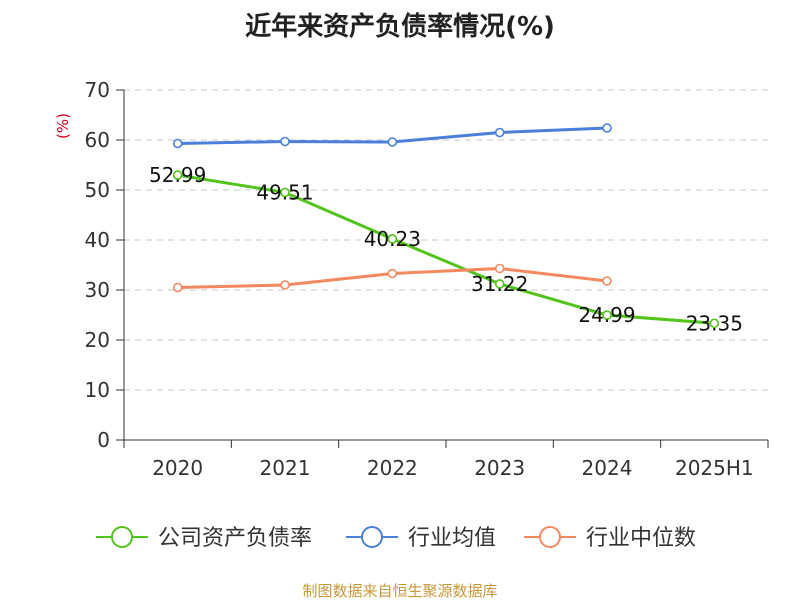  What do you see at coordinates (97, 90) in the screenshot?
I see `y-tick-label: 70` at bounding box center [97, 90].